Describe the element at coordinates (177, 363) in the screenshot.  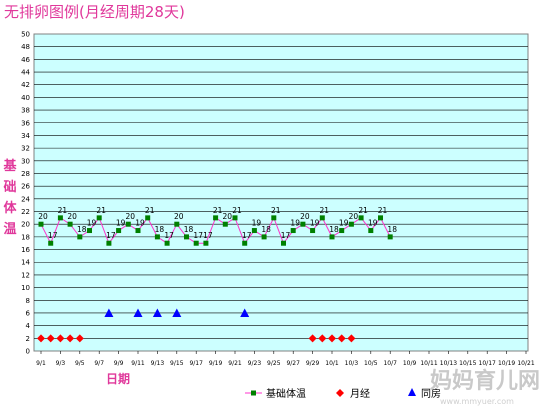
I see `x-tick-label: 9/15` at that location.